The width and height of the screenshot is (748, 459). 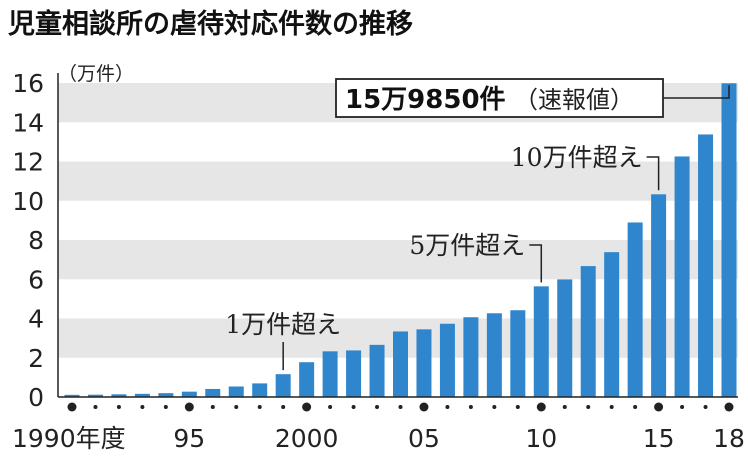 I want to click on x-tick-label: 05, so click(x=424, y=438).